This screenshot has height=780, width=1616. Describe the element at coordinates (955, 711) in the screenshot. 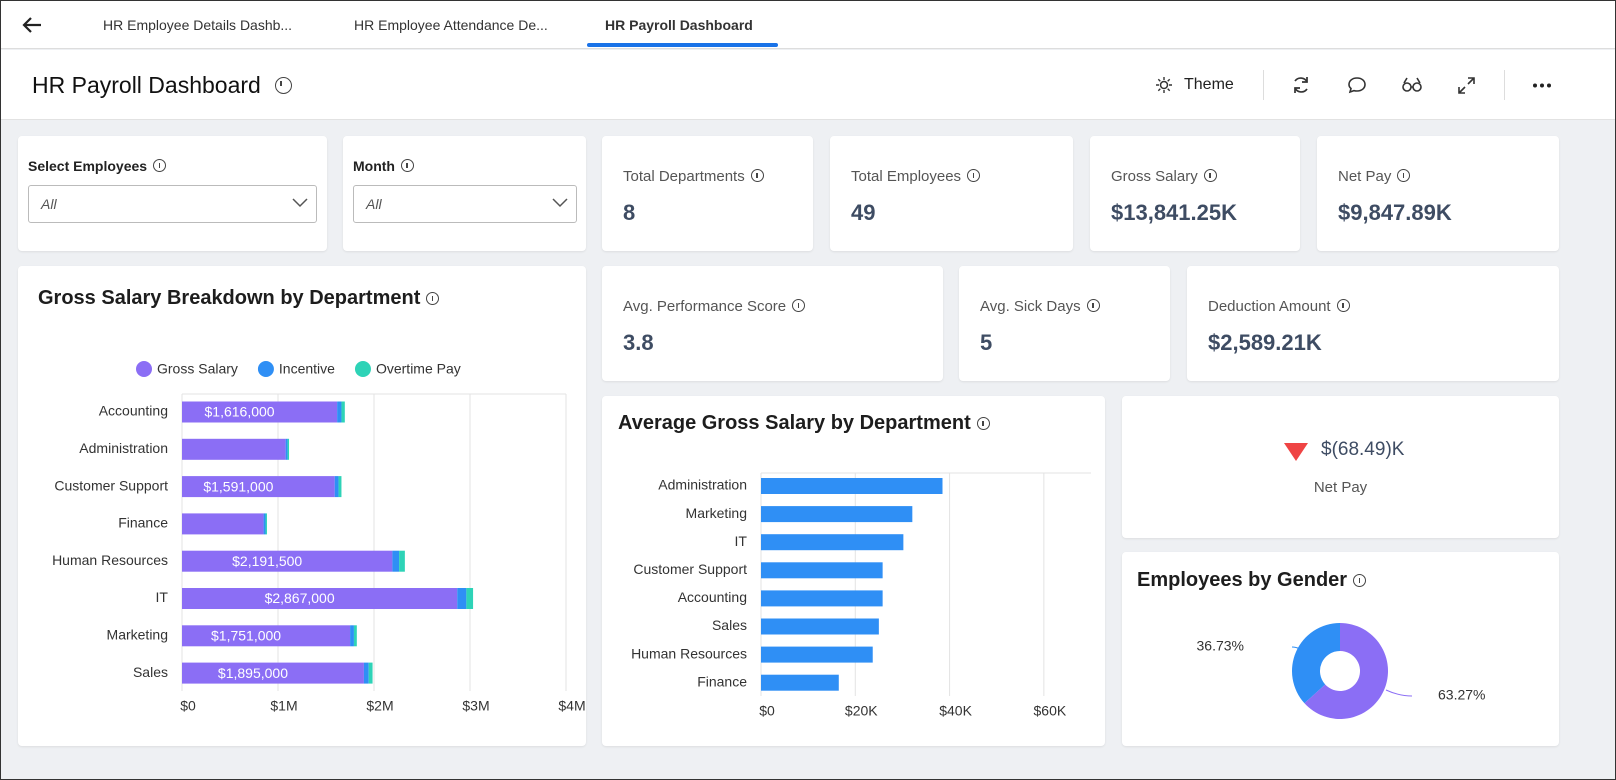

I see `x-tick-label: $40K` at that location.